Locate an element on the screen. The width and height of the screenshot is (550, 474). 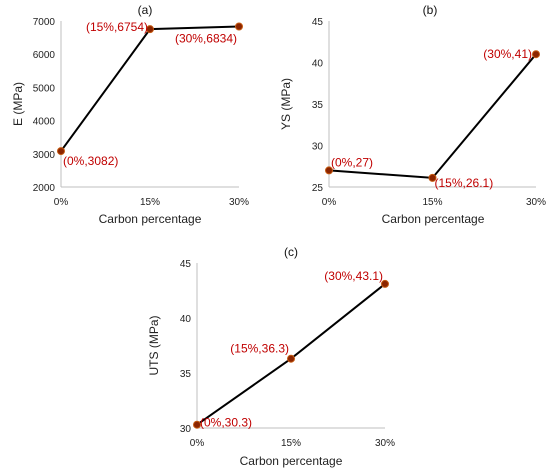
y-tick-label: 2000 is located at coordinates (44, 188).